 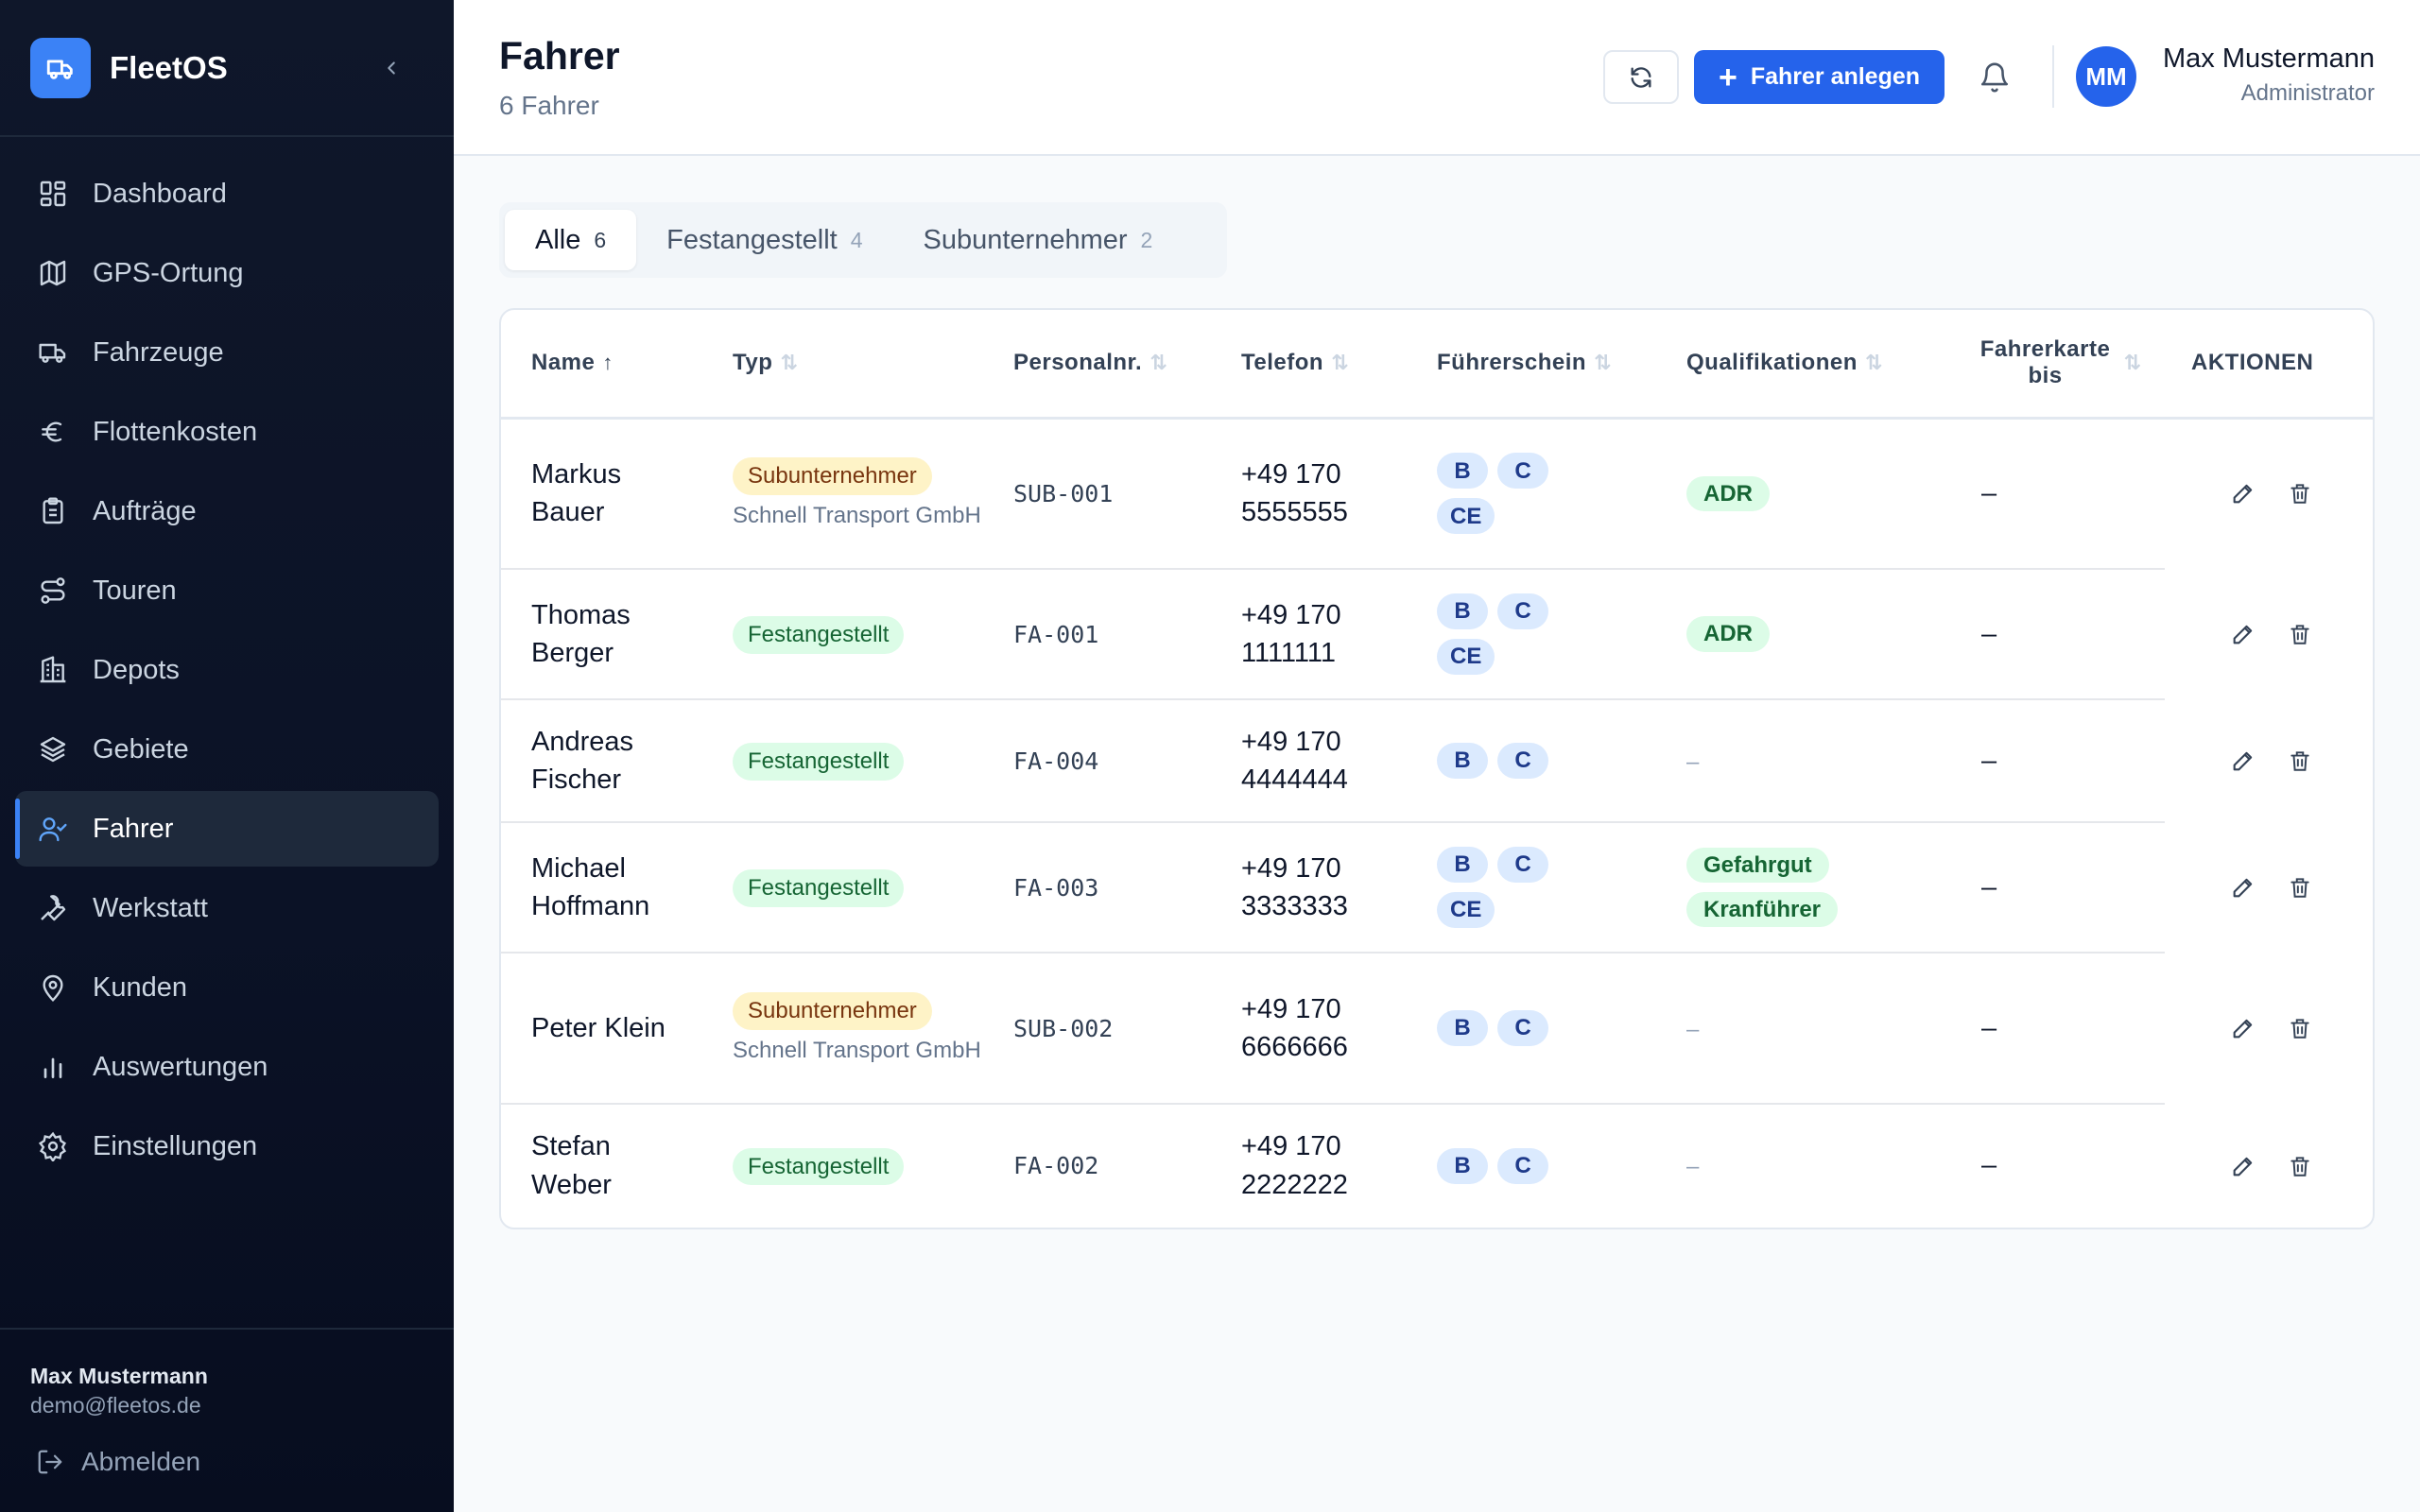 I want to click on license-list: B C CE, so click(x=1503, y=887).